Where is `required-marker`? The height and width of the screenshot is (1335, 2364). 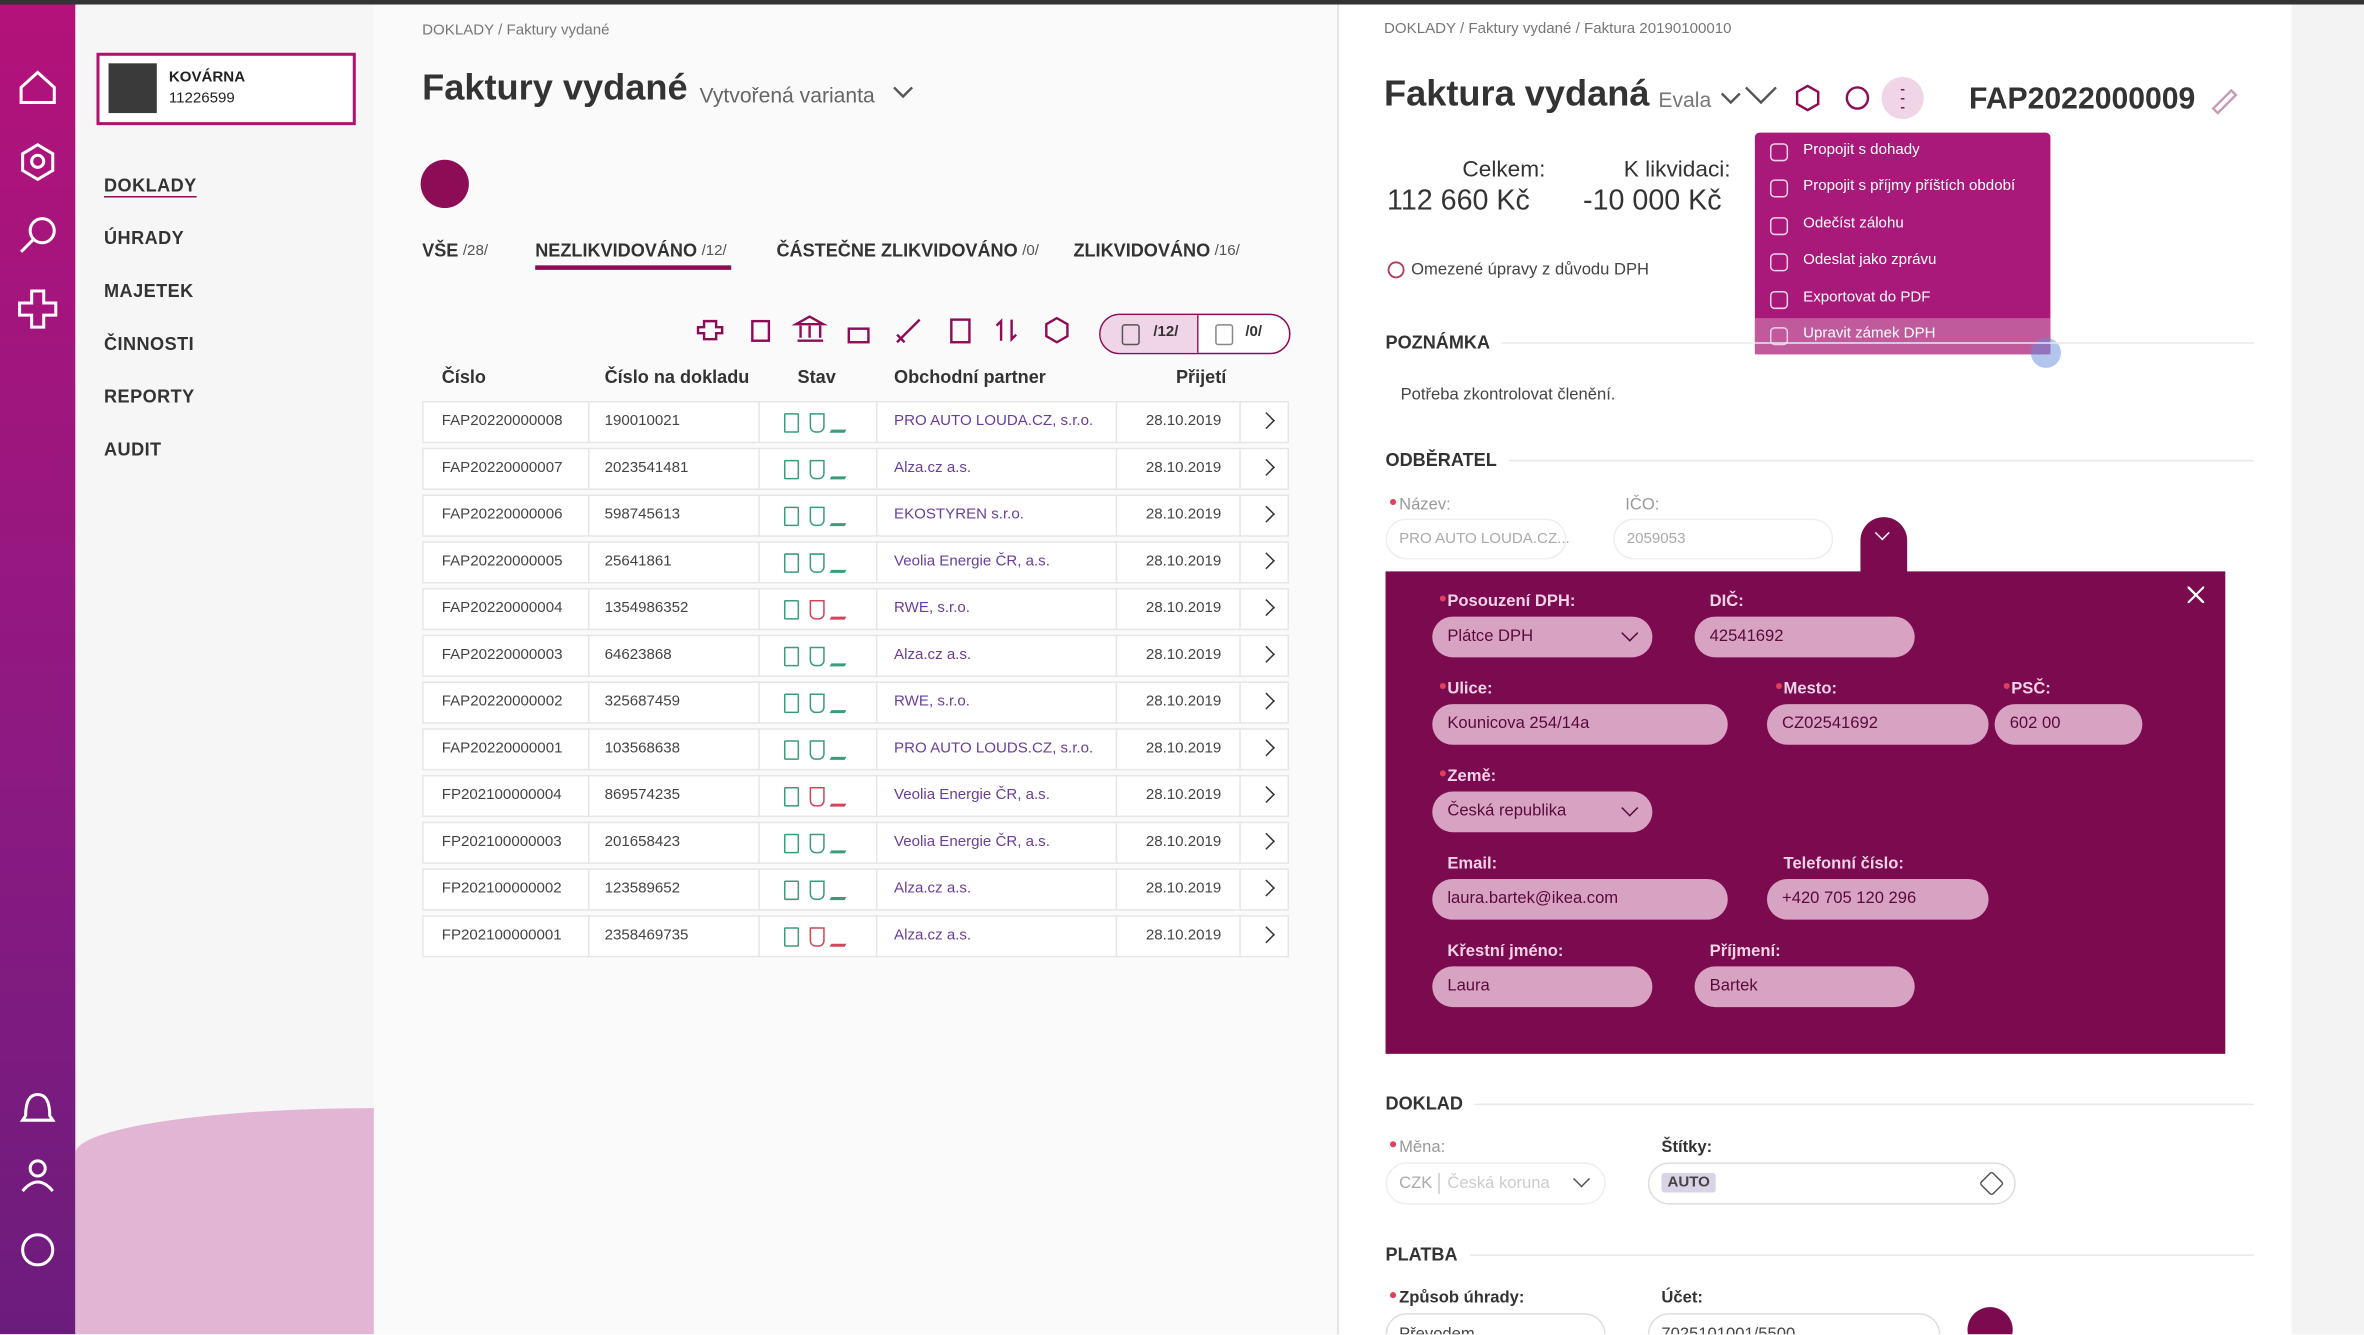 required-marker is located at coordinates (2006, 685).